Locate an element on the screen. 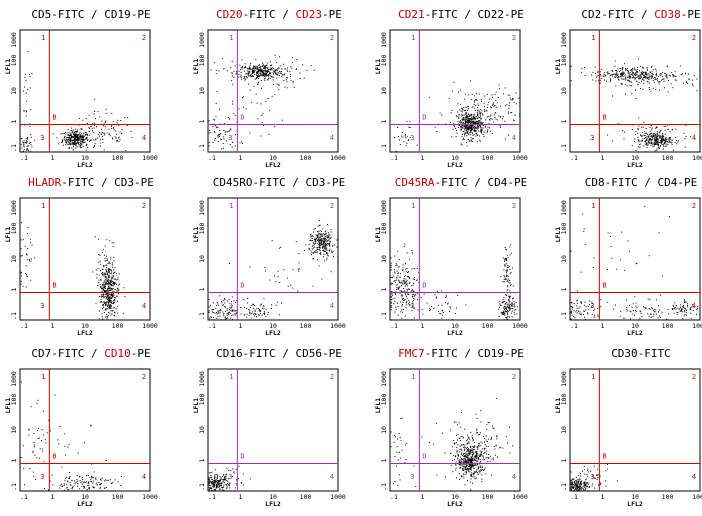 This screenshot has width=702, height=516. y-tick-label: 1000 is located at coordinates (202, 379).